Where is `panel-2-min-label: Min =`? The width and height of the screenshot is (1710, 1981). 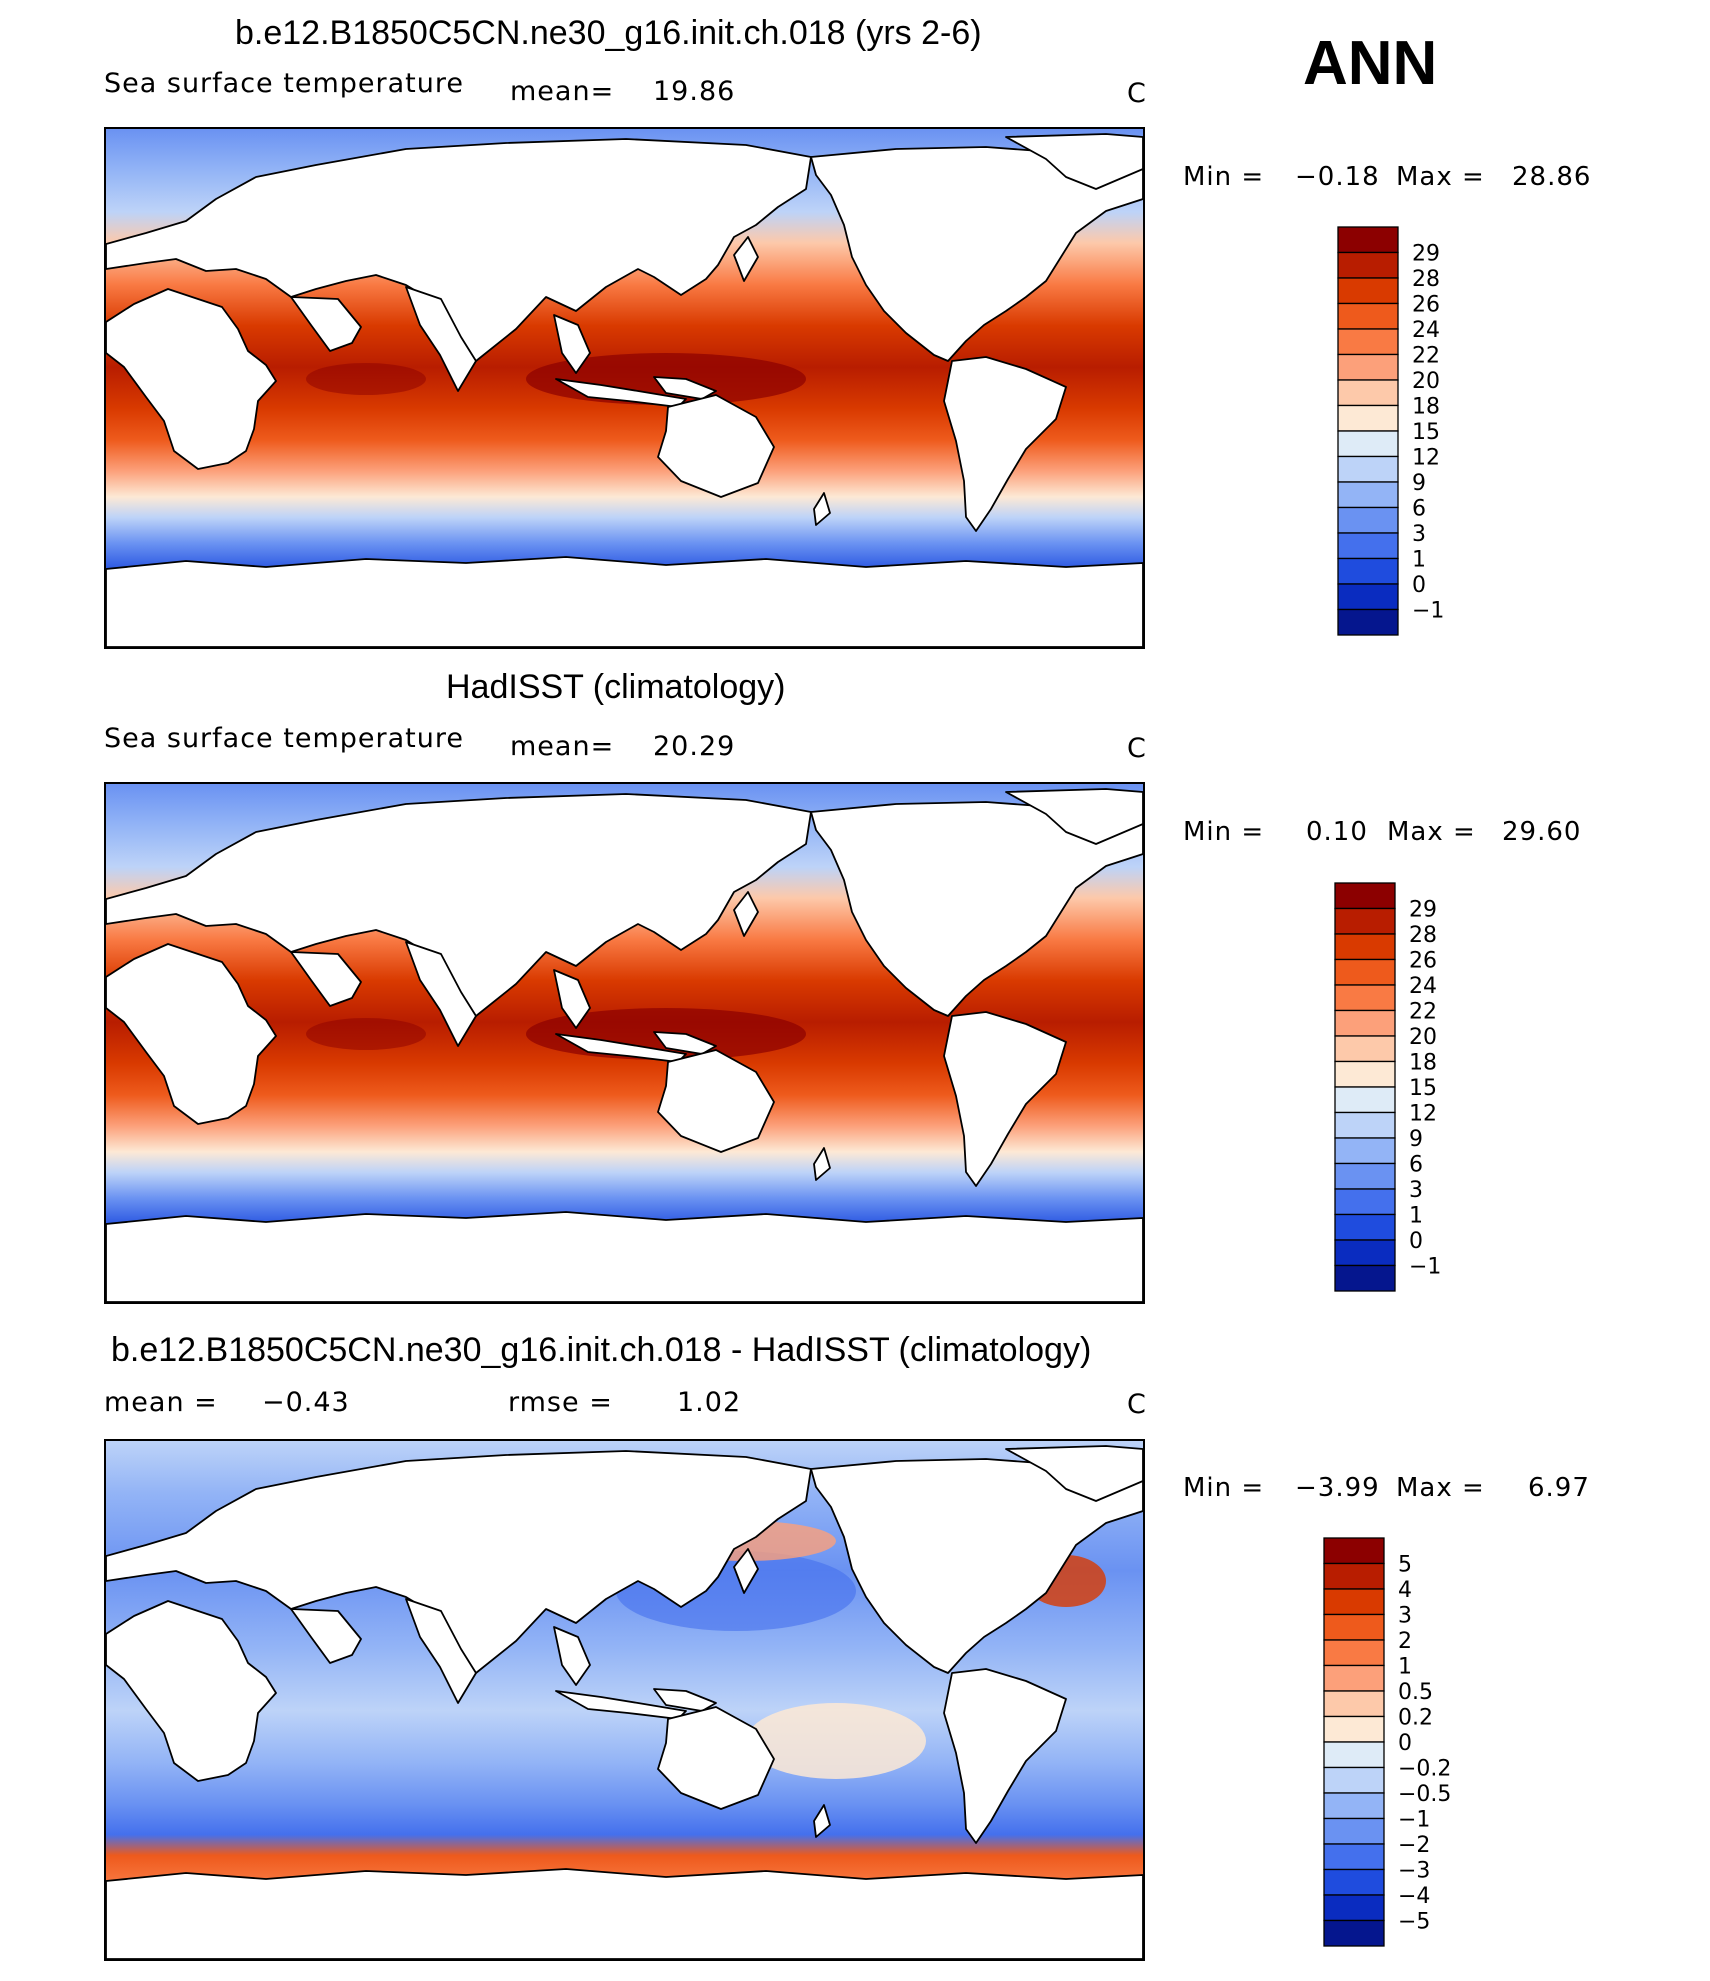
panel-2-min-label: Min = is located at coordinates (1224, 832).